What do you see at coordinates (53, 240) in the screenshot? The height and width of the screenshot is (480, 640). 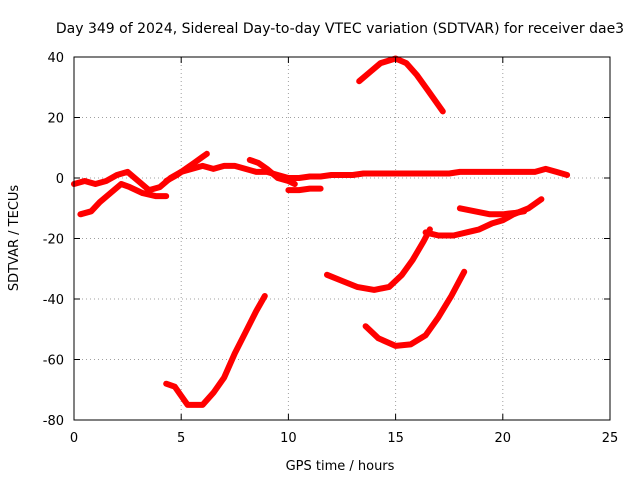 I see `y-tick-label: -20` at bounding box center [53, 240].